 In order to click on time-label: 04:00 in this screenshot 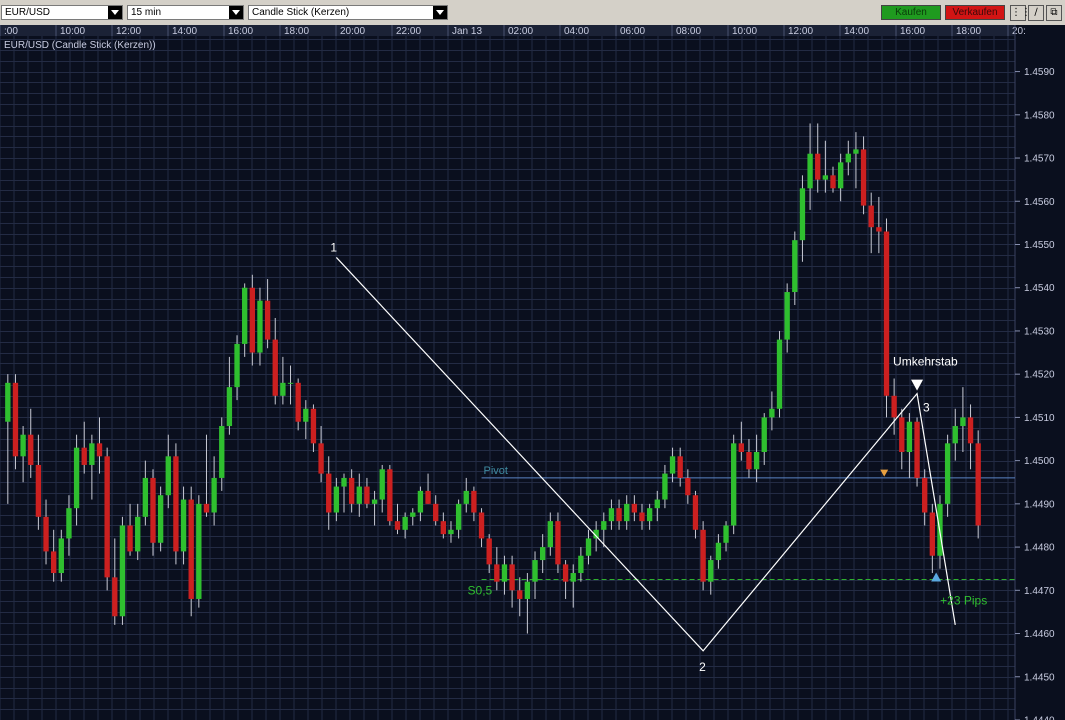, I will do `click(576, 31)`.